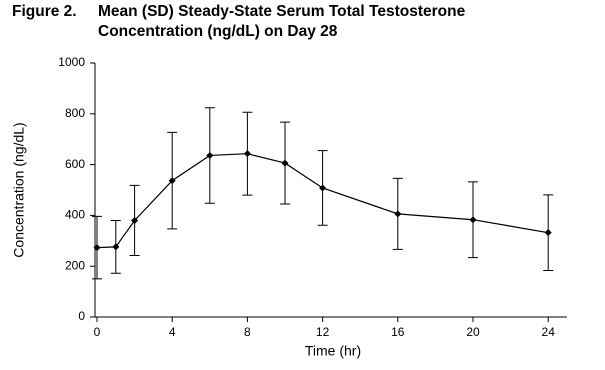 The width and height of the screenshot is (605, 370). Describe the element at coordinates (75, 113) in the screenshot. I see `y-tick-label: 800` at that location.